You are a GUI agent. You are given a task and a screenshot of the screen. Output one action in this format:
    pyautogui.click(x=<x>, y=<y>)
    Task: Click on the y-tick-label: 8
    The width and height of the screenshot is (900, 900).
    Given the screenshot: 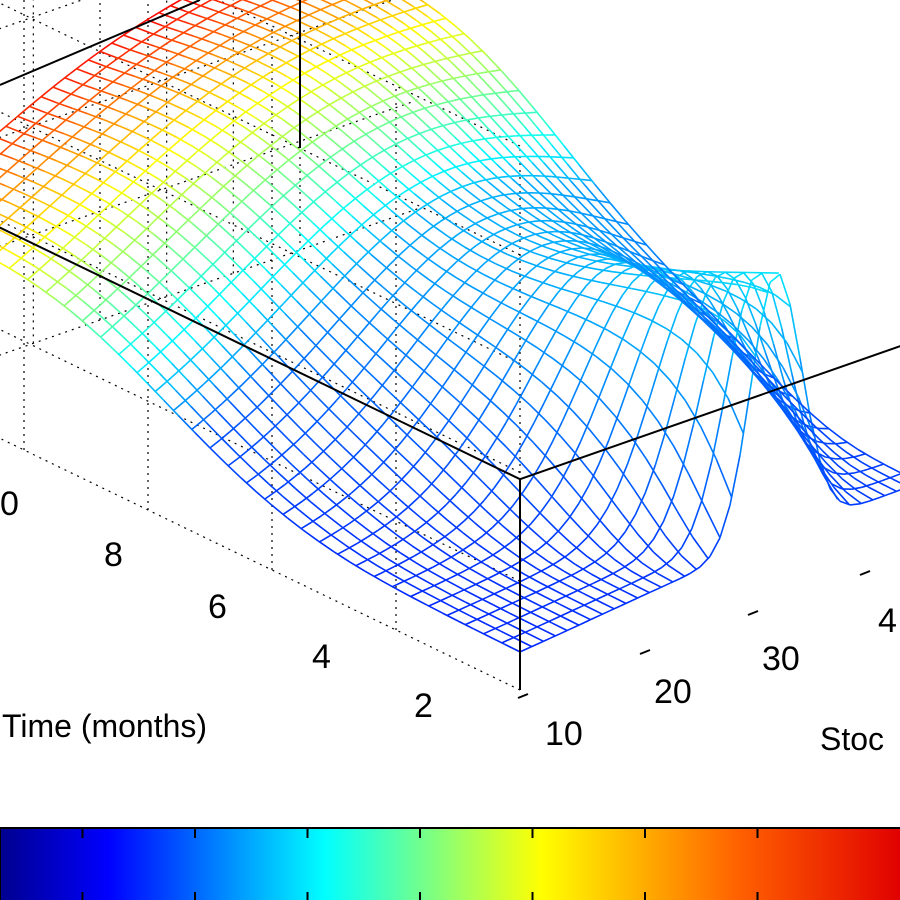 What is the action you would take?
    pyautogui.click(x=113, y=555)
    